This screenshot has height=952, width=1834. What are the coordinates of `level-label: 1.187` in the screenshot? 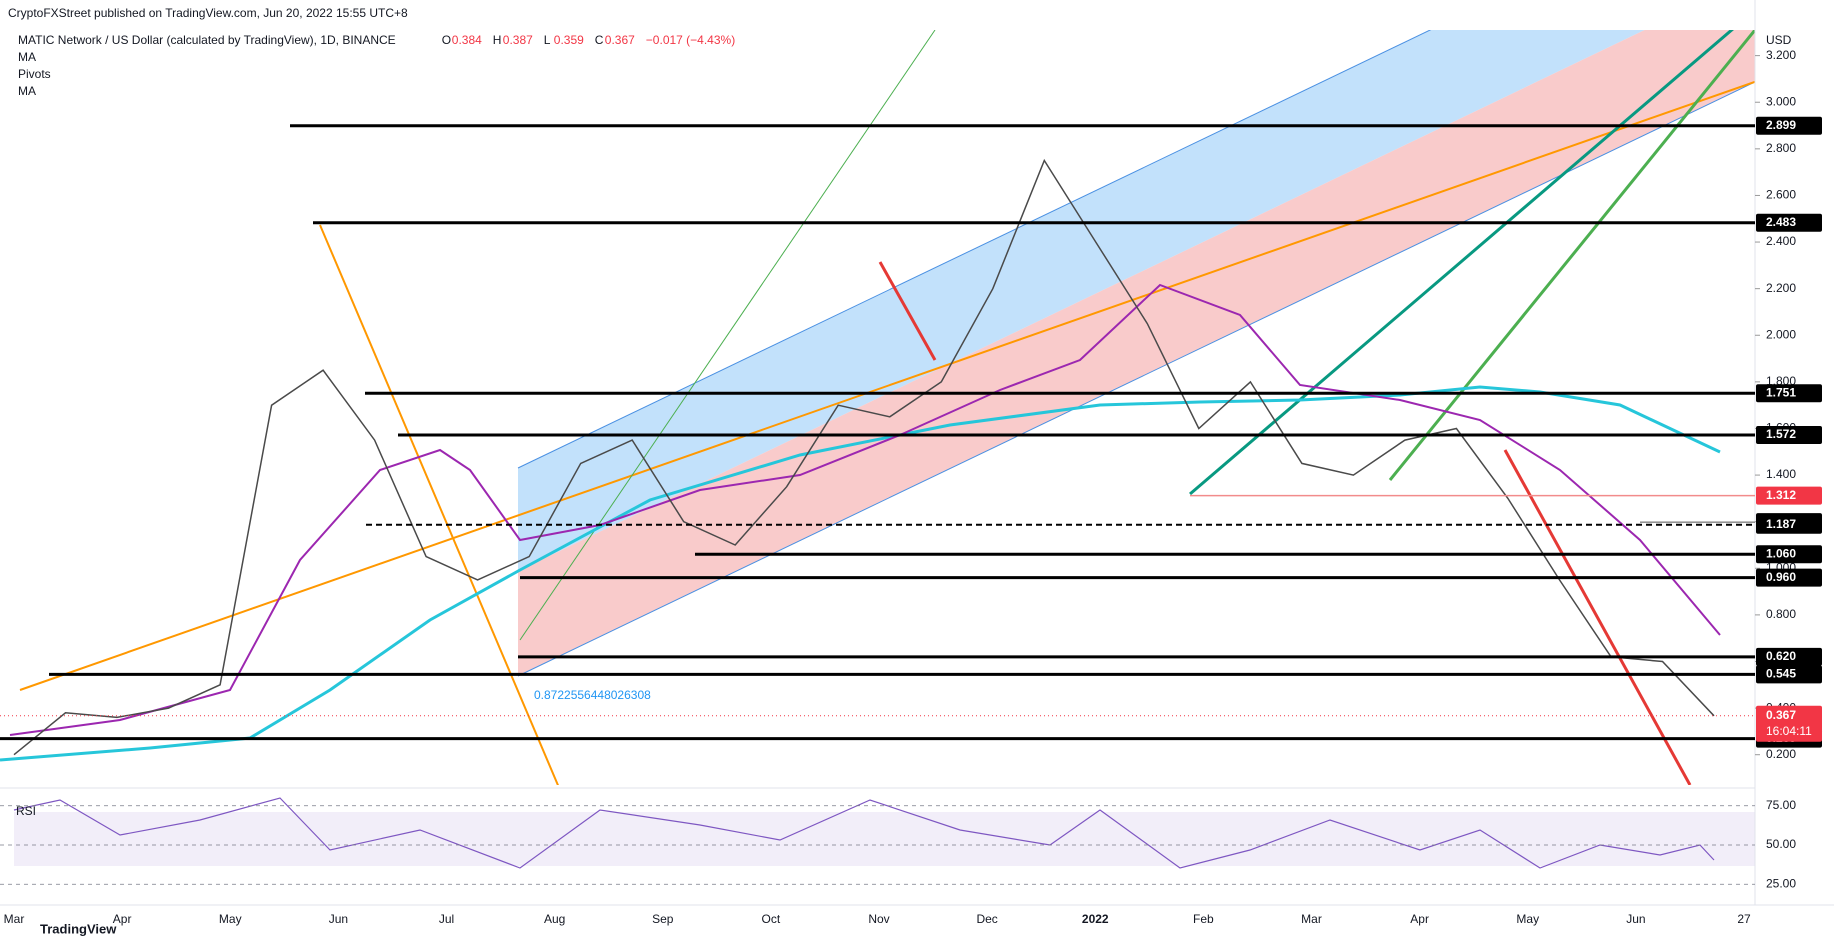 It's located at (1781, 524).